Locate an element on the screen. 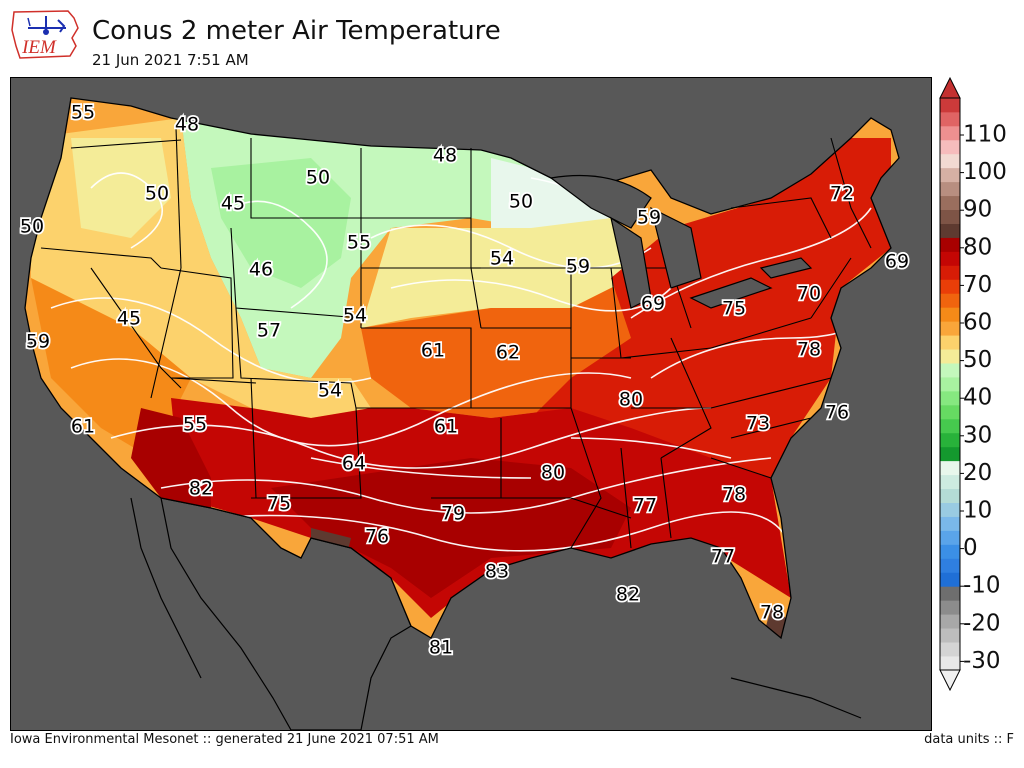  temperature-label: 76 is located at coordinates (377, 537).